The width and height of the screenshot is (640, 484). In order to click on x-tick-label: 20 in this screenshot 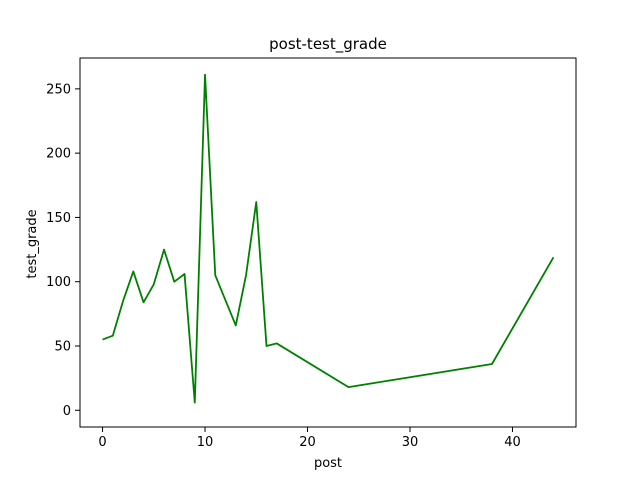, I will do `click(307, 442)`.